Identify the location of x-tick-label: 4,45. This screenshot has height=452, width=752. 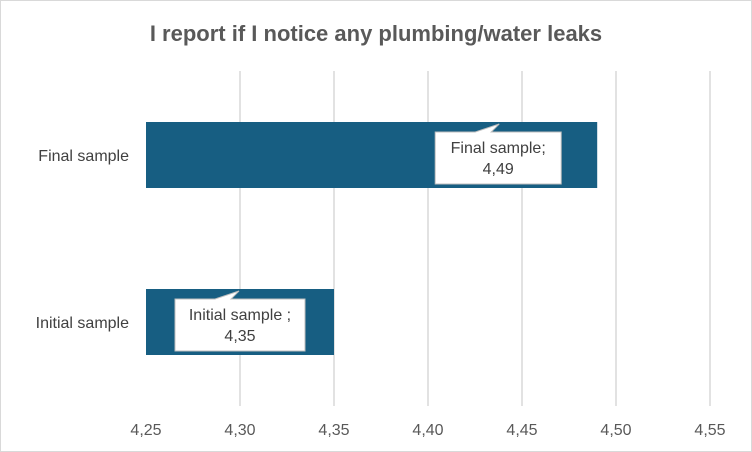
(521, 430).